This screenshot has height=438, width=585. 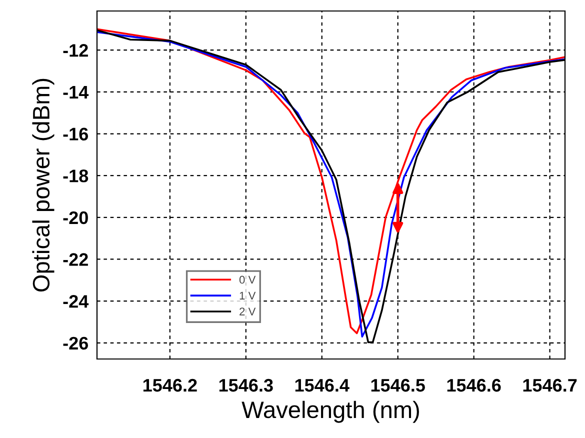 What do you see at coordinates (398, 385) in the screenshot?
I see `x-tick-label: 1546.5` at bounding box center [398, 385].